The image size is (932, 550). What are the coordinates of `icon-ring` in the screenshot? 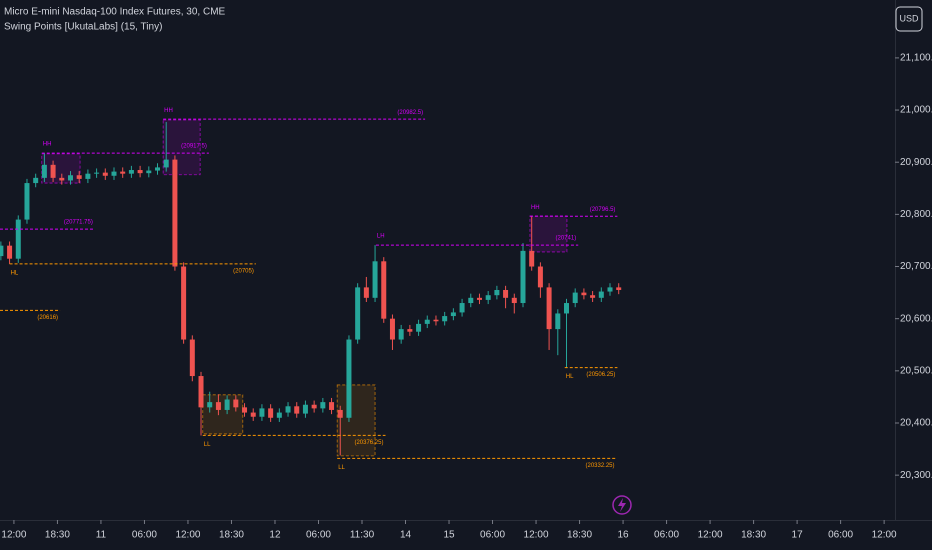 It's located at (622, 505).